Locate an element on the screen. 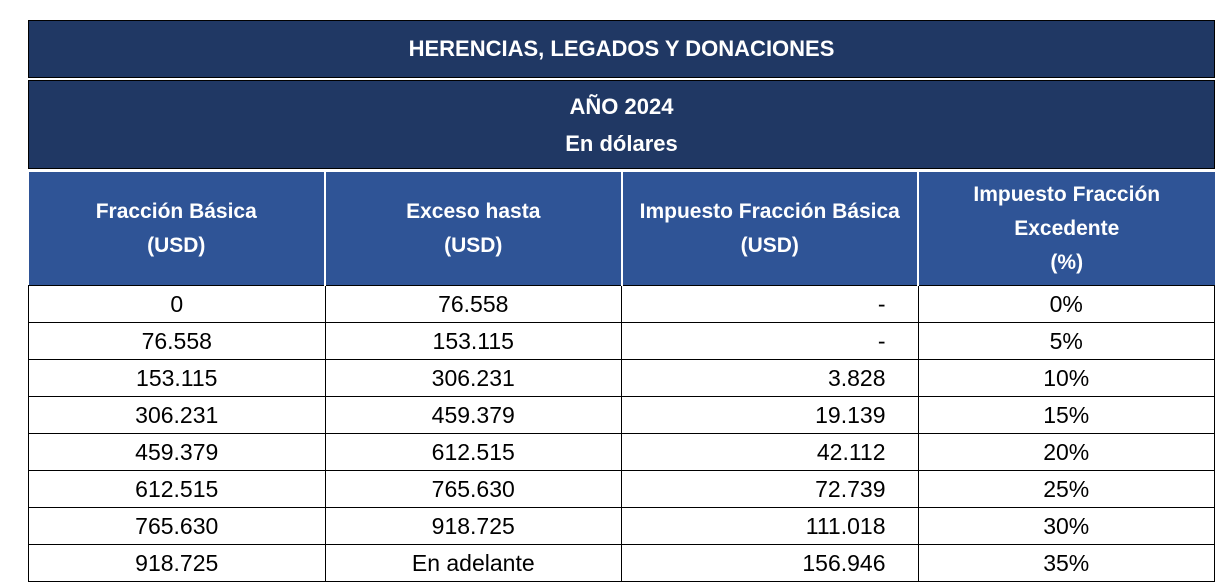  table-cell: 35% is located at coordinates (1066, 563).